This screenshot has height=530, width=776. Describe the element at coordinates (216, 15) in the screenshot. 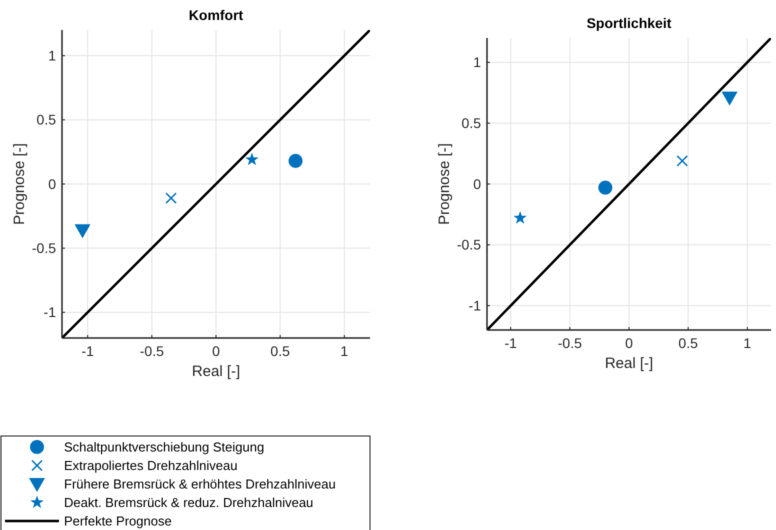

I see `chart-title: Komfort` at that location.